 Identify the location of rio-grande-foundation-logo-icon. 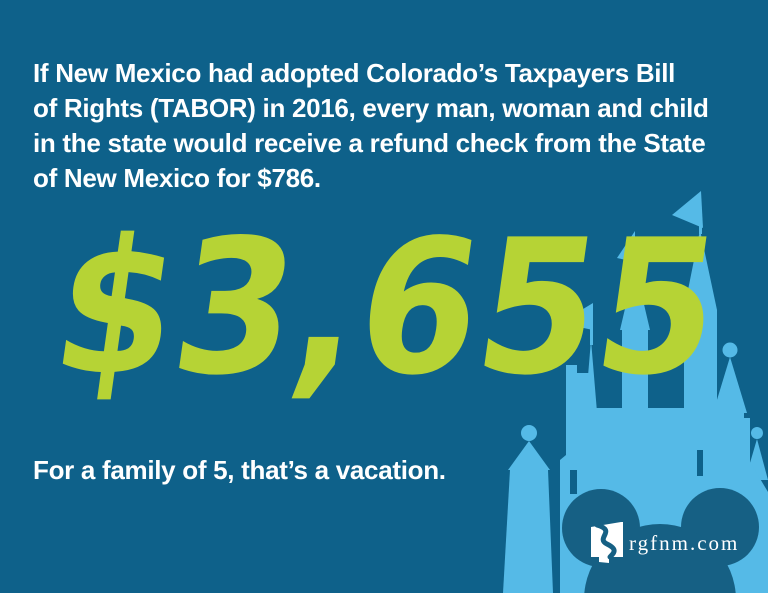
(607, 542).